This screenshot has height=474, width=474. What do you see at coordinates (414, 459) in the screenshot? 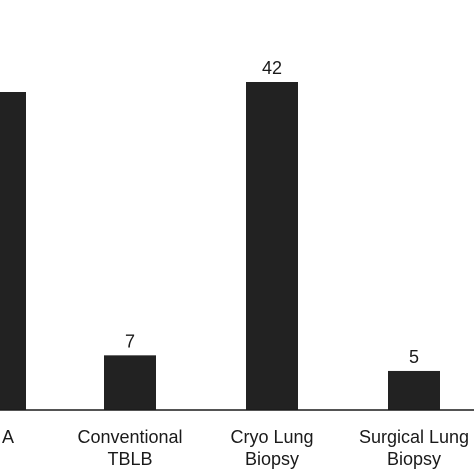
I see `category-label-3-line-1: Biopsy` at bounding box center [414, 459].